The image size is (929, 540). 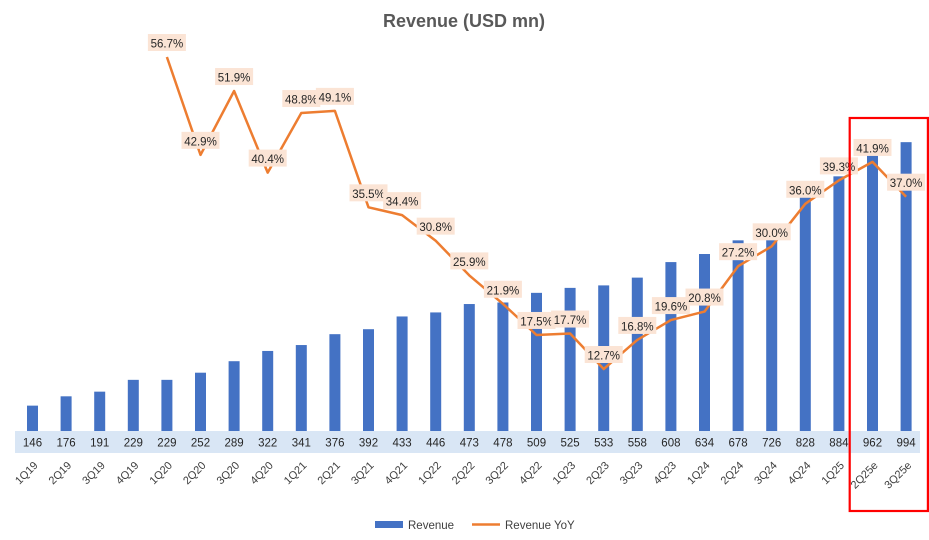 I want to click on value-band, so click(x=467, y=442).